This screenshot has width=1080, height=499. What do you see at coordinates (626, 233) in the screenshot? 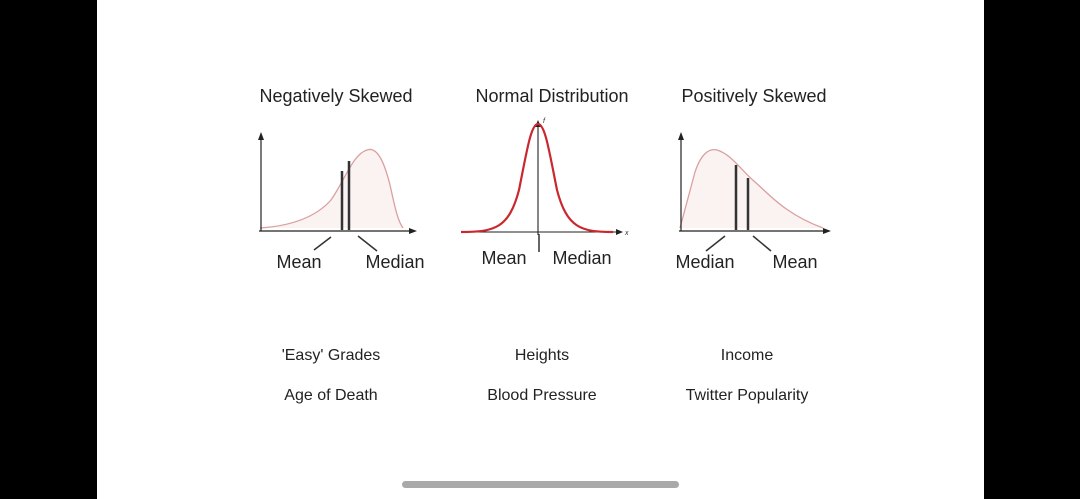
I see `x-axis-tag: x` at bounding box center [626, 233].